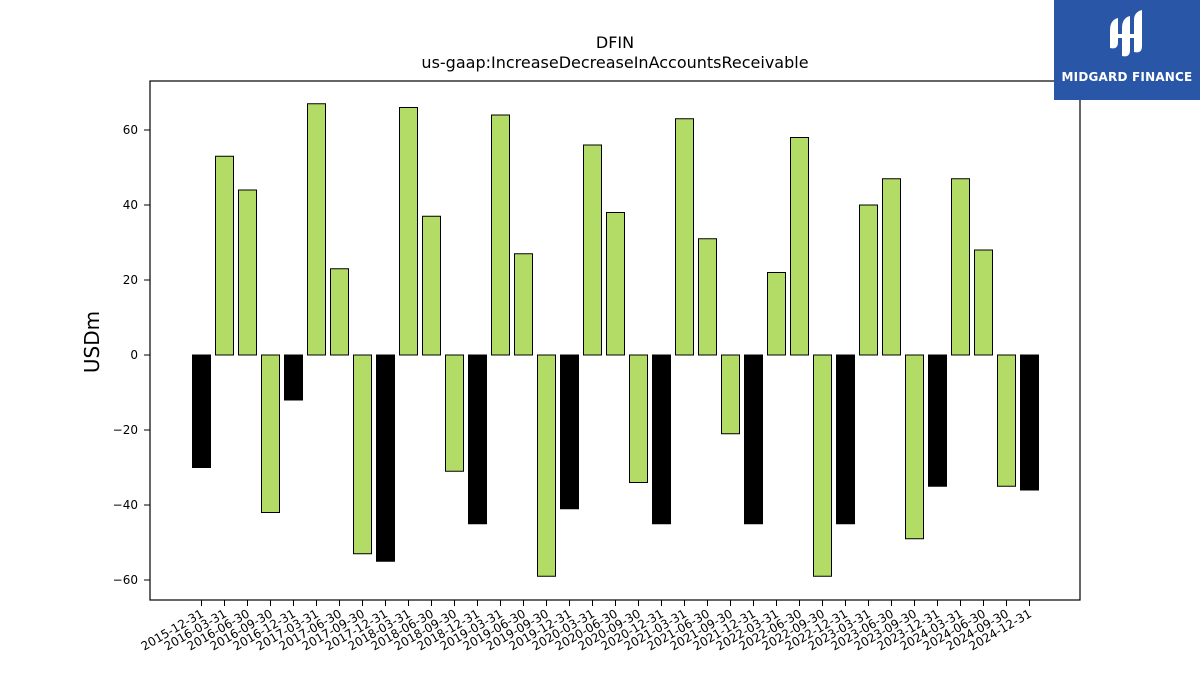  I want to click on y-tick-label: 0, so click(134, 355).